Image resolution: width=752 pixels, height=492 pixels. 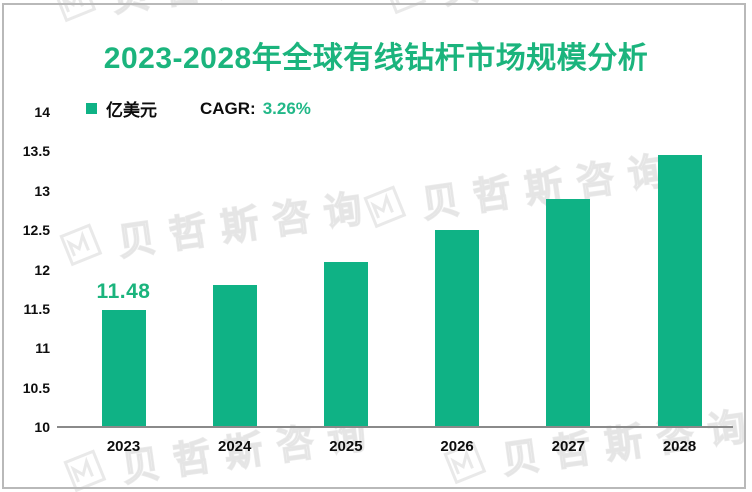 I want to click on bar-2024, so click(x=234, y=355).